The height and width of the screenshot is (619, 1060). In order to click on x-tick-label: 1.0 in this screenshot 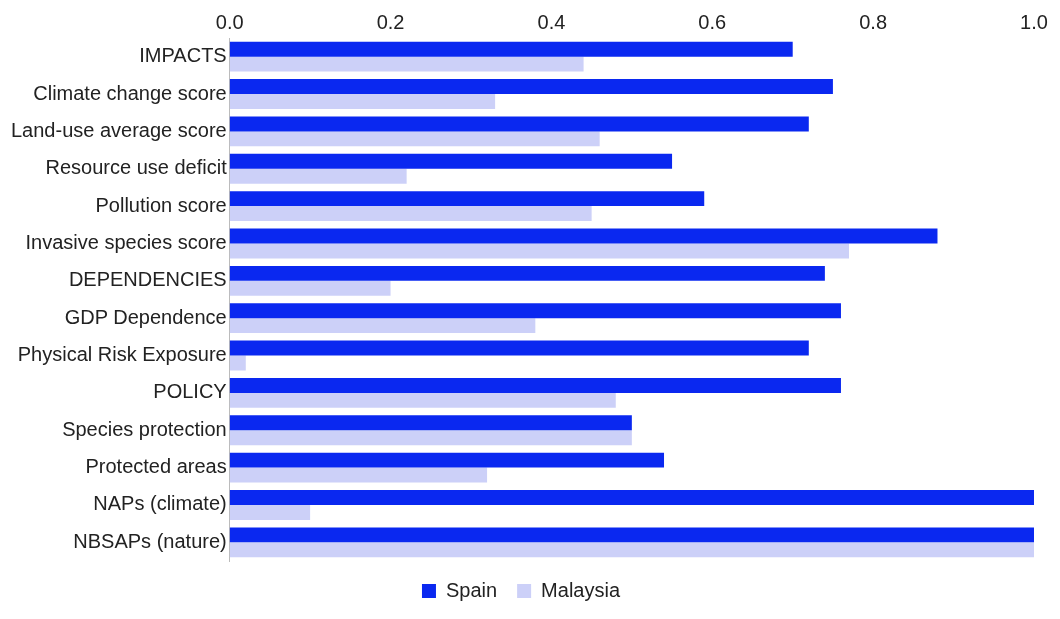, I will do `click(1034, 21)`.